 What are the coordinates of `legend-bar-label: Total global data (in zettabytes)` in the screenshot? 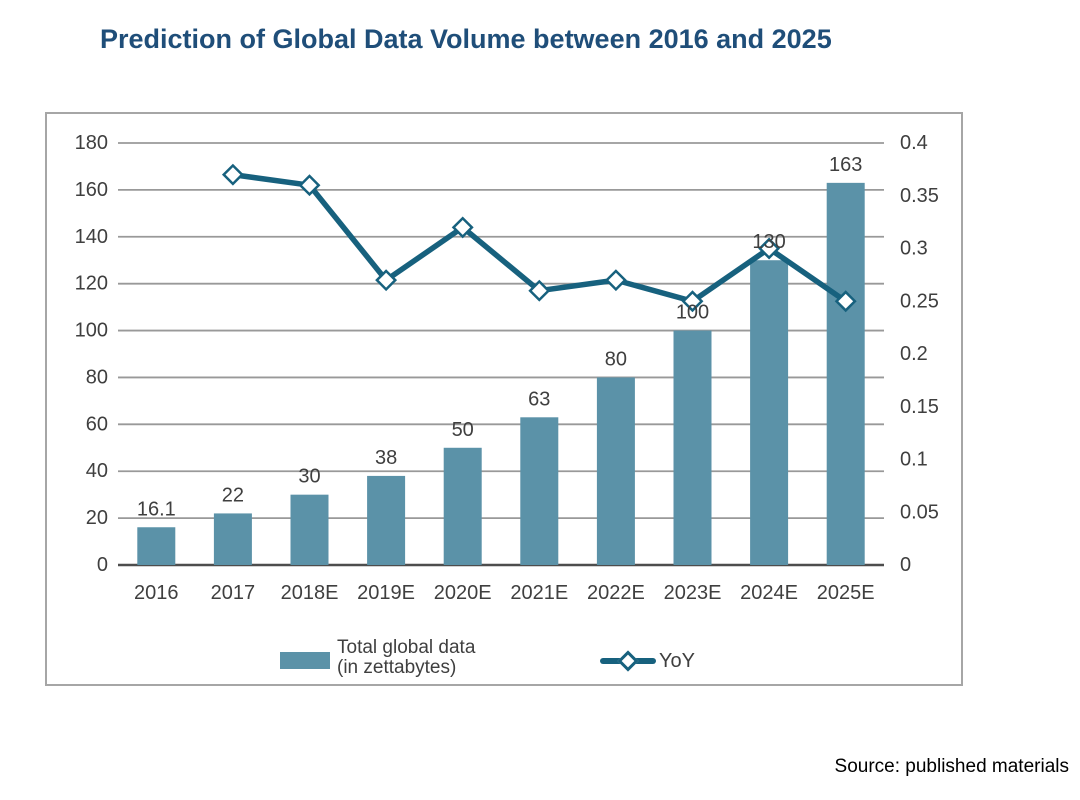 It's located at (406, 657).